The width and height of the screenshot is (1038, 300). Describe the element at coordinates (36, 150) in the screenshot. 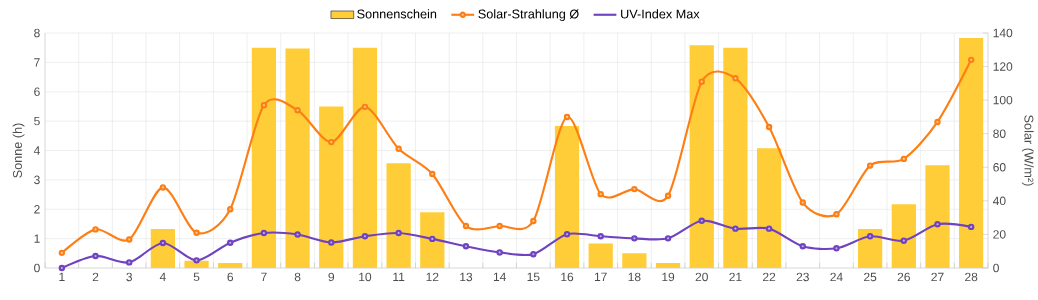

I see `y-tick-label: 4` at that location.